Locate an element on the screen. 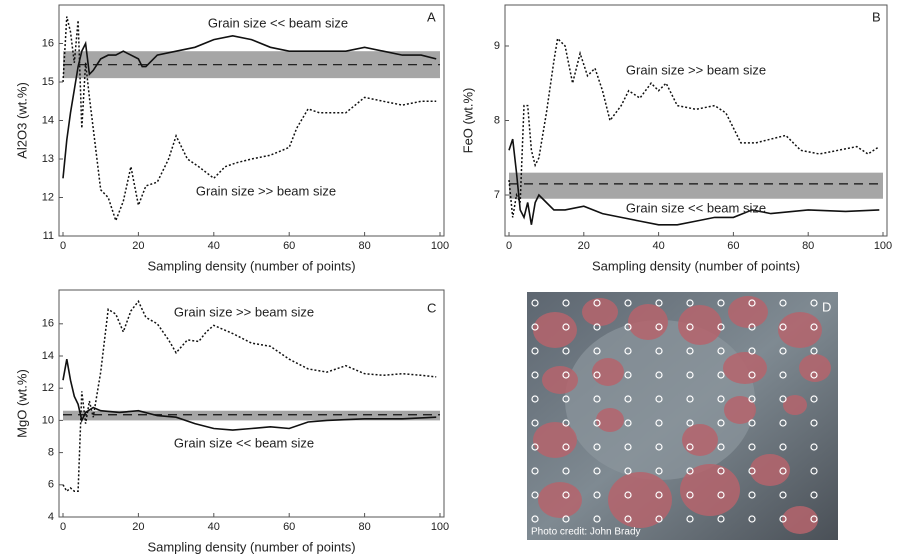 The width and height of the screenshot is (899, 559). x-tick-label: 100 is located at coordinates (440, 527).